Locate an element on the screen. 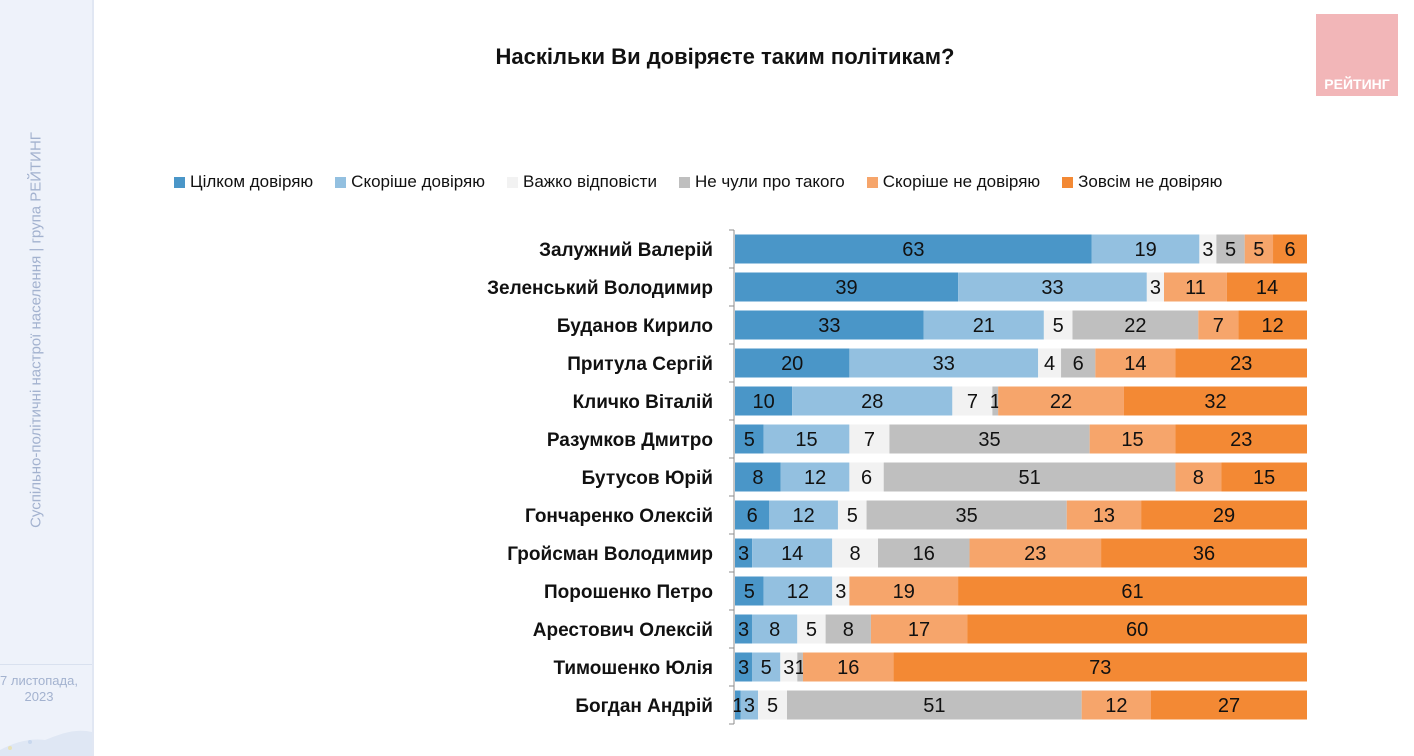  data-label: 14 is located at coordinates (1267, 288).